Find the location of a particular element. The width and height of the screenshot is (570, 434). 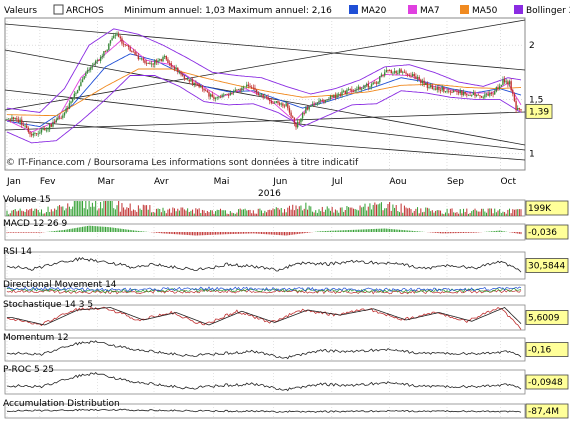

last-price-label: 1,39 is located at coordinates (539, 112).